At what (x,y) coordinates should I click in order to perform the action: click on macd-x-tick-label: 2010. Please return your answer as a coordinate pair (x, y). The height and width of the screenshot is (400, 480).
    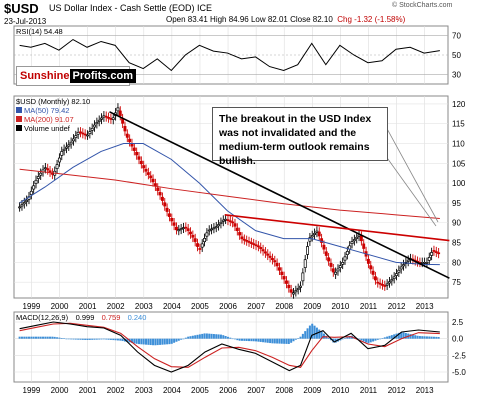
    Looking at the image, I should click on (341, 390).